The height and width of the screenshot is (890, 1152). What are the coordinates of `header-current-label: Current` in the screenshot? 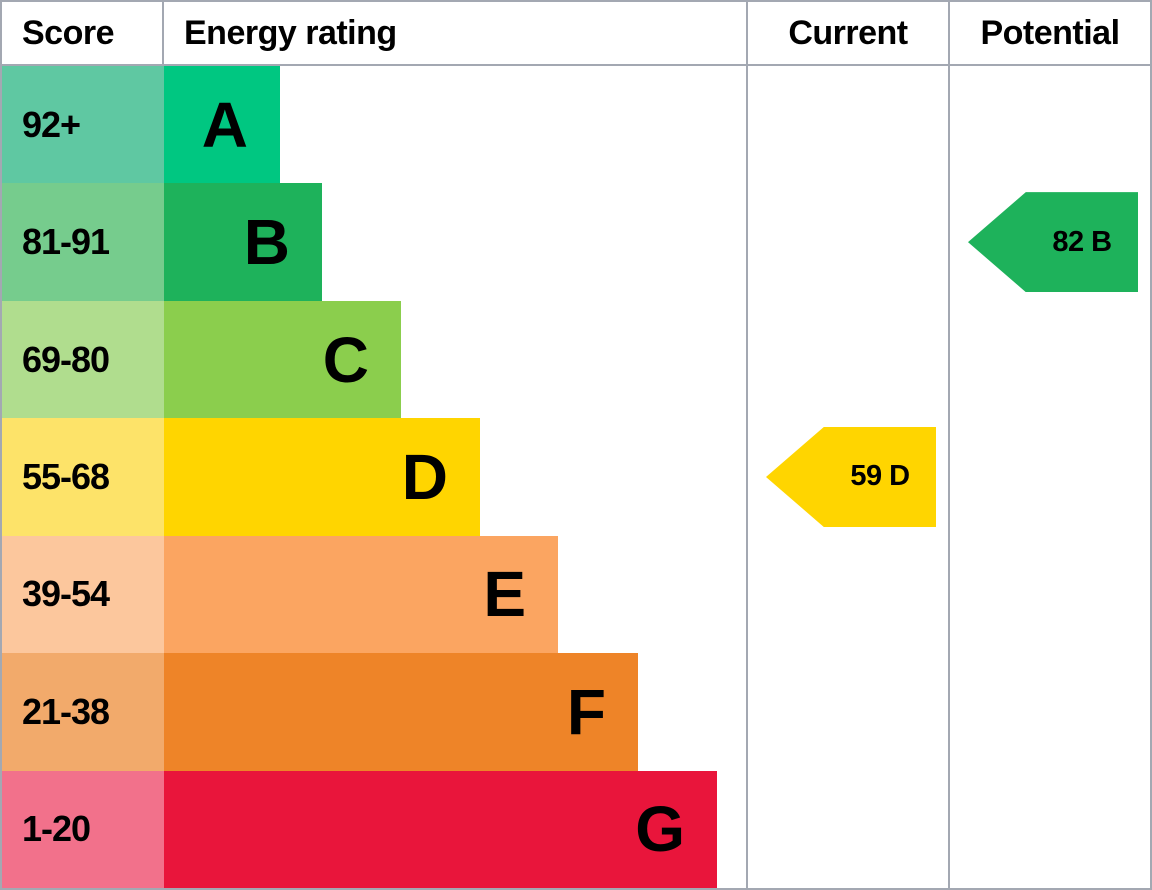 It's located at (847, 33).